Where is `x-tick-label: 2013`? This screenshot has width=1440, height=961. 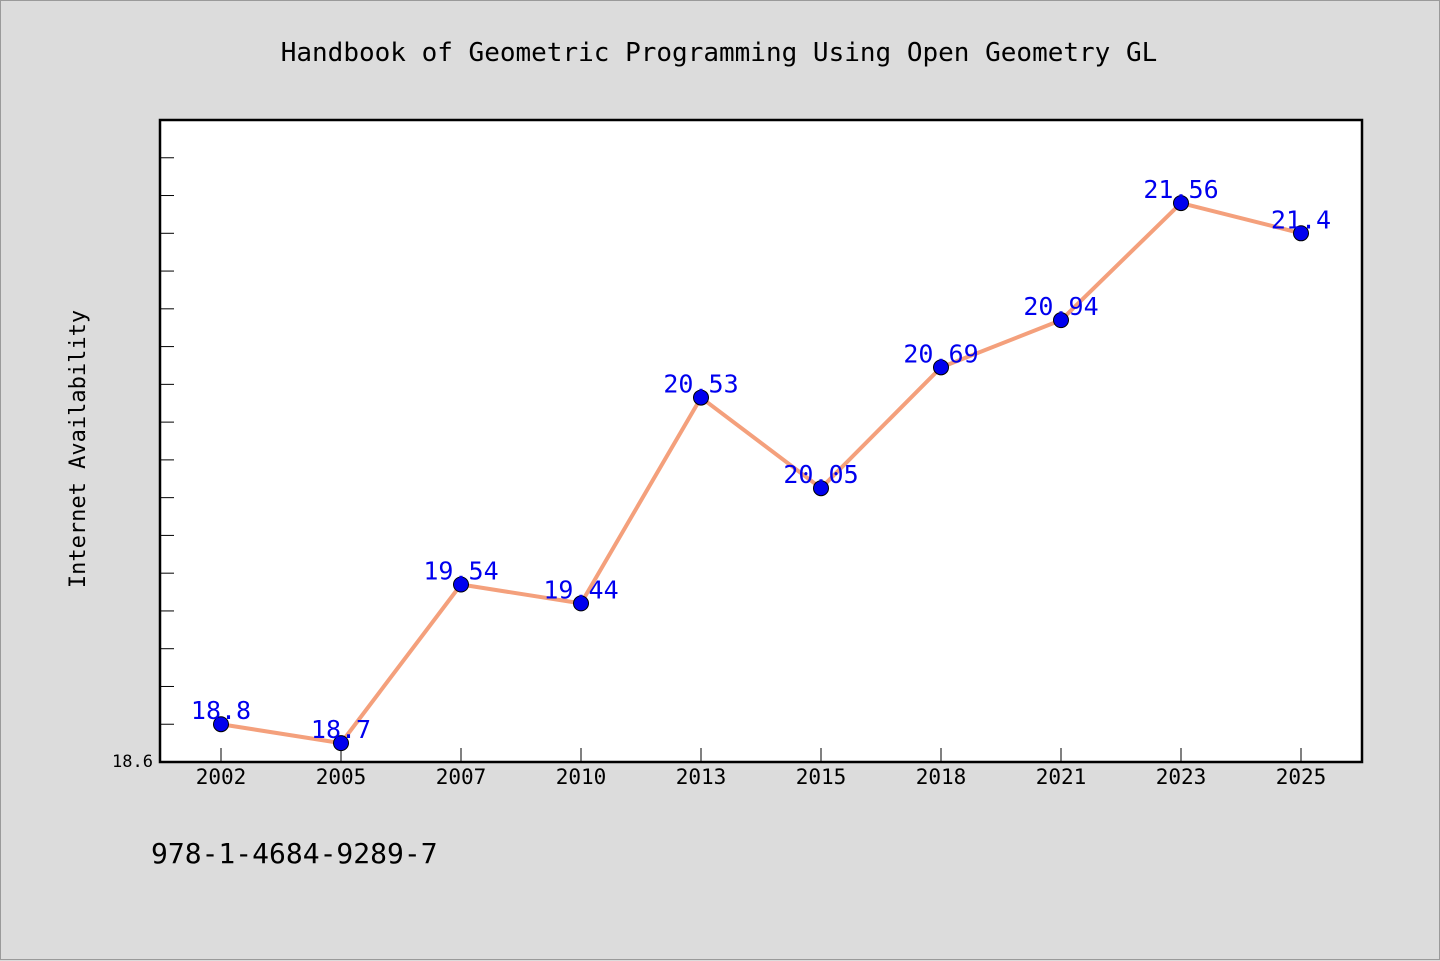
x-tick-label: 2013 is located at coordinates (701, 777).